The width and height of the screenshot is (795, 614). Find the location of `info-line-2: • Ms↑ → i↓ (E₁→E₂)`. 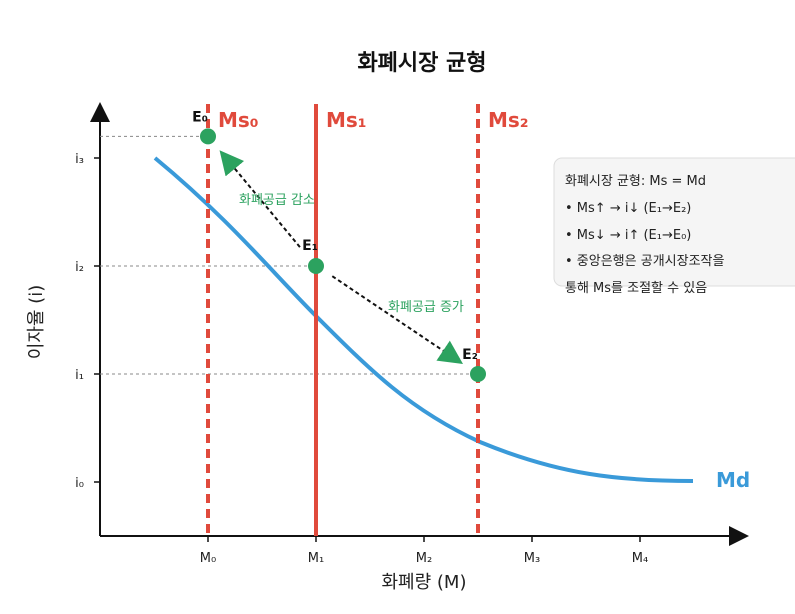

info-line-2: • Ms↑ → i↓ (E₁→E₂) is located at coordinates (628, 208).